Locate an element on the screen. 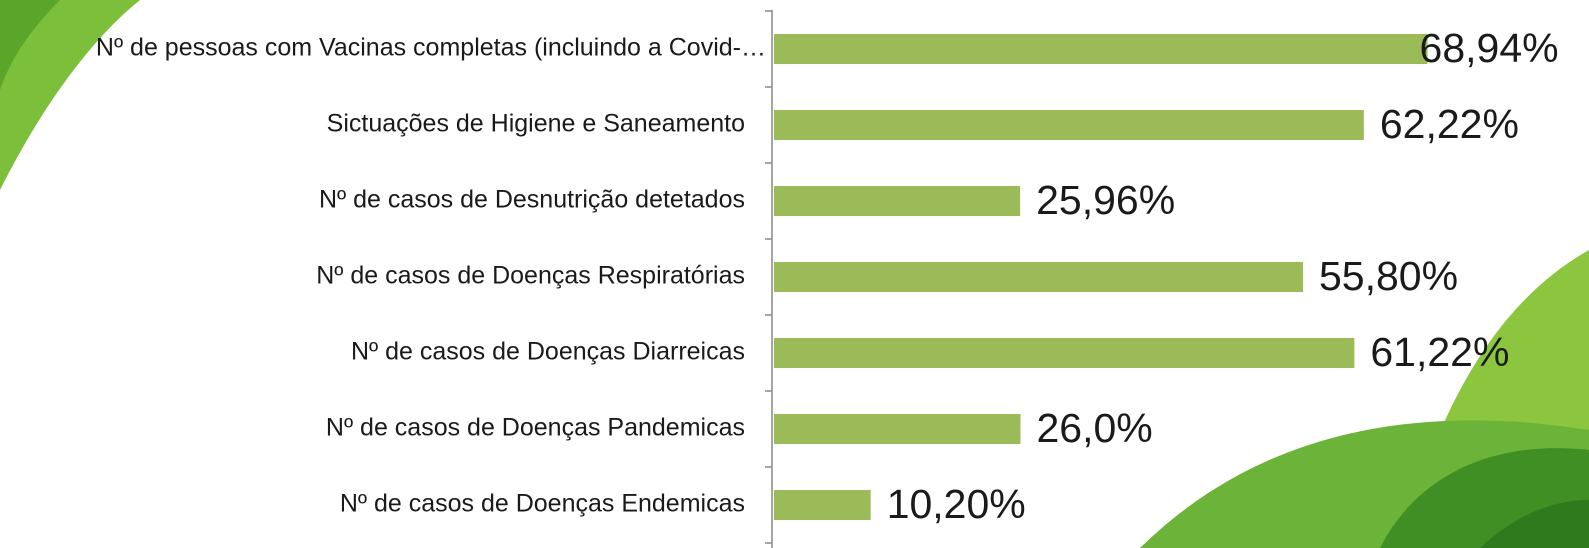  category-label: Sictuações de Higiene e Saneamento is located at coordinates (536, 124).